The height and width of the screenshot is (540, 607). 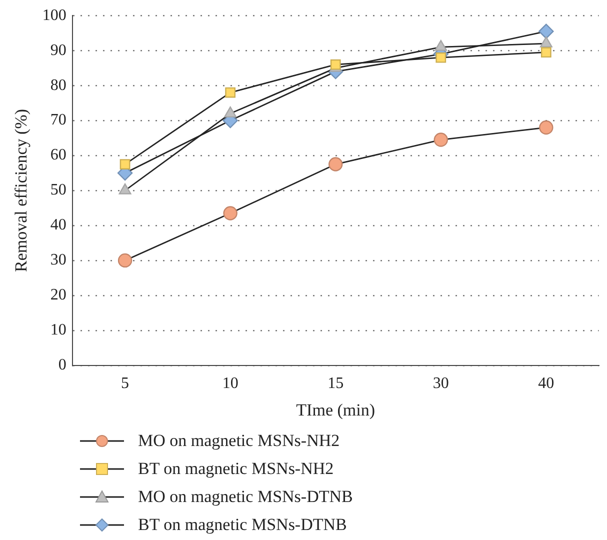 What do you see at coordinates (245, 497) in the screenshot?
I see `legend-label: MO on magnetic MSNs-DTNB` at bounding box center [245, 497].